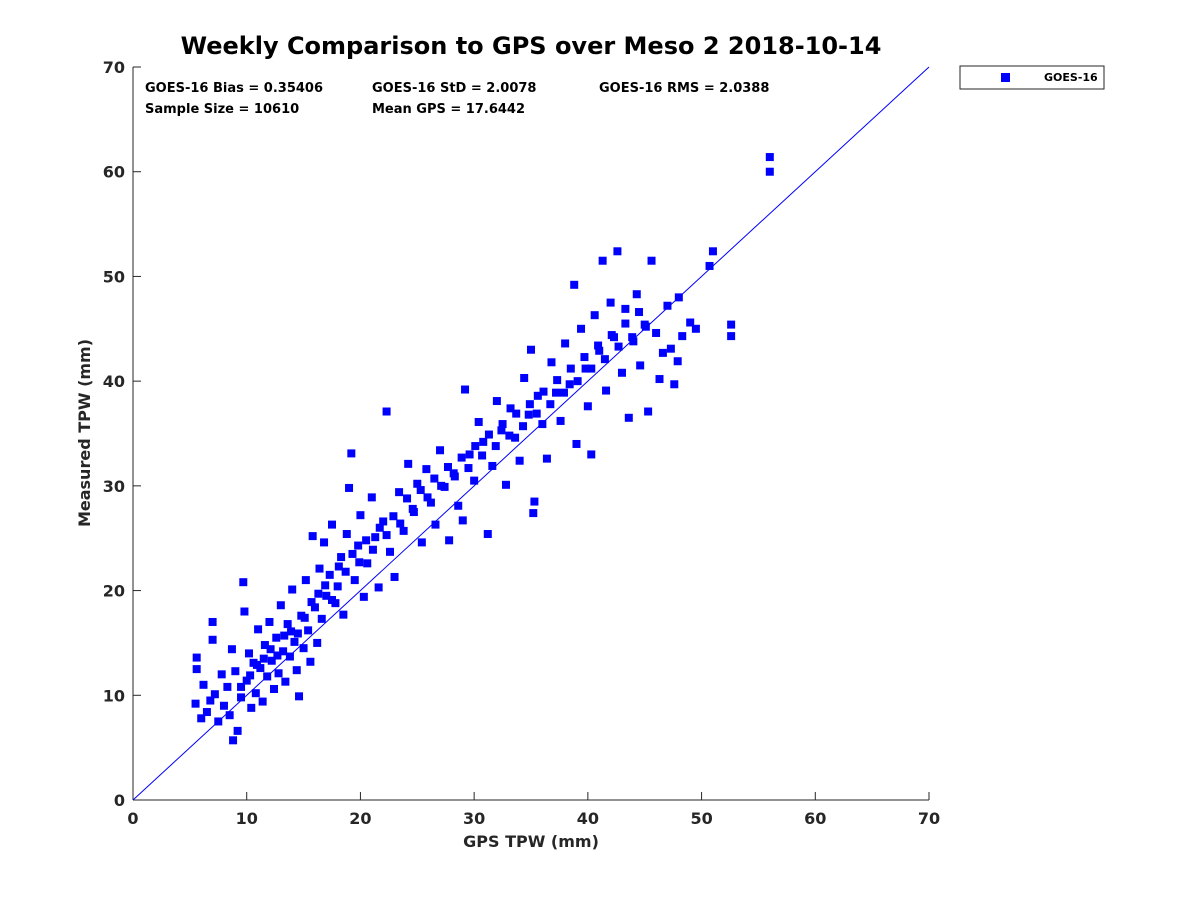 The width and height of the screenshot is (1200, 900). I want to click on x-tick-label: 40, so click(588, 818).